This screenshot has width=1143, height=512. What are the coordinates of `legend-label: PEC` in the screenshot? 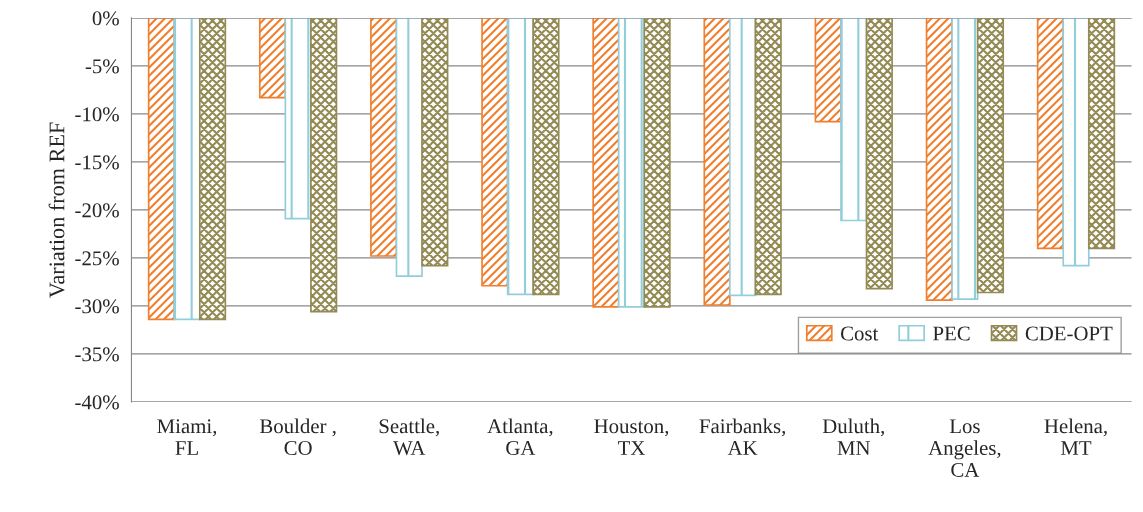 It's located at (951, 333).